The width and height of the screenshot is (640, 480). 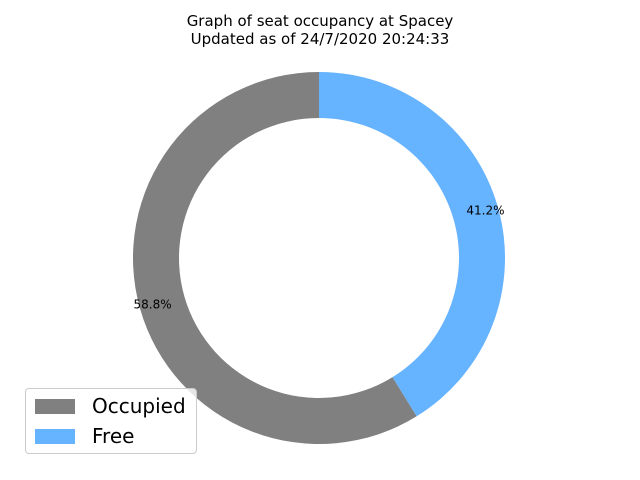 I want to click on legend-swatch-occupied, so click(x=55, y=406).